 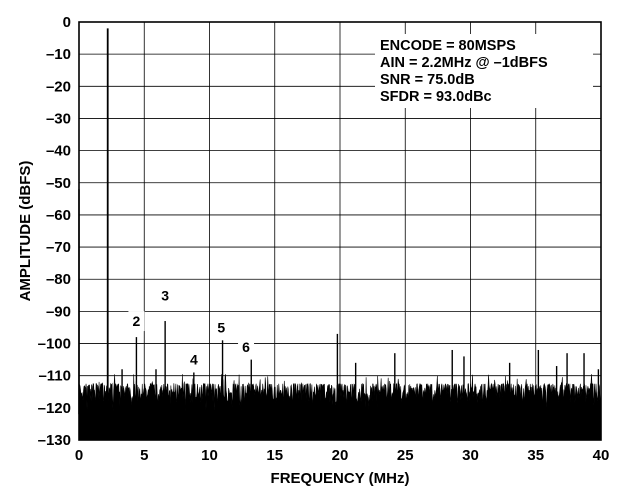 What do you see at coordinates (340, 478) in the screenshot?
I see `x-axis-label: FREQUENCY (MHz)` at bounding box center [340, 478].